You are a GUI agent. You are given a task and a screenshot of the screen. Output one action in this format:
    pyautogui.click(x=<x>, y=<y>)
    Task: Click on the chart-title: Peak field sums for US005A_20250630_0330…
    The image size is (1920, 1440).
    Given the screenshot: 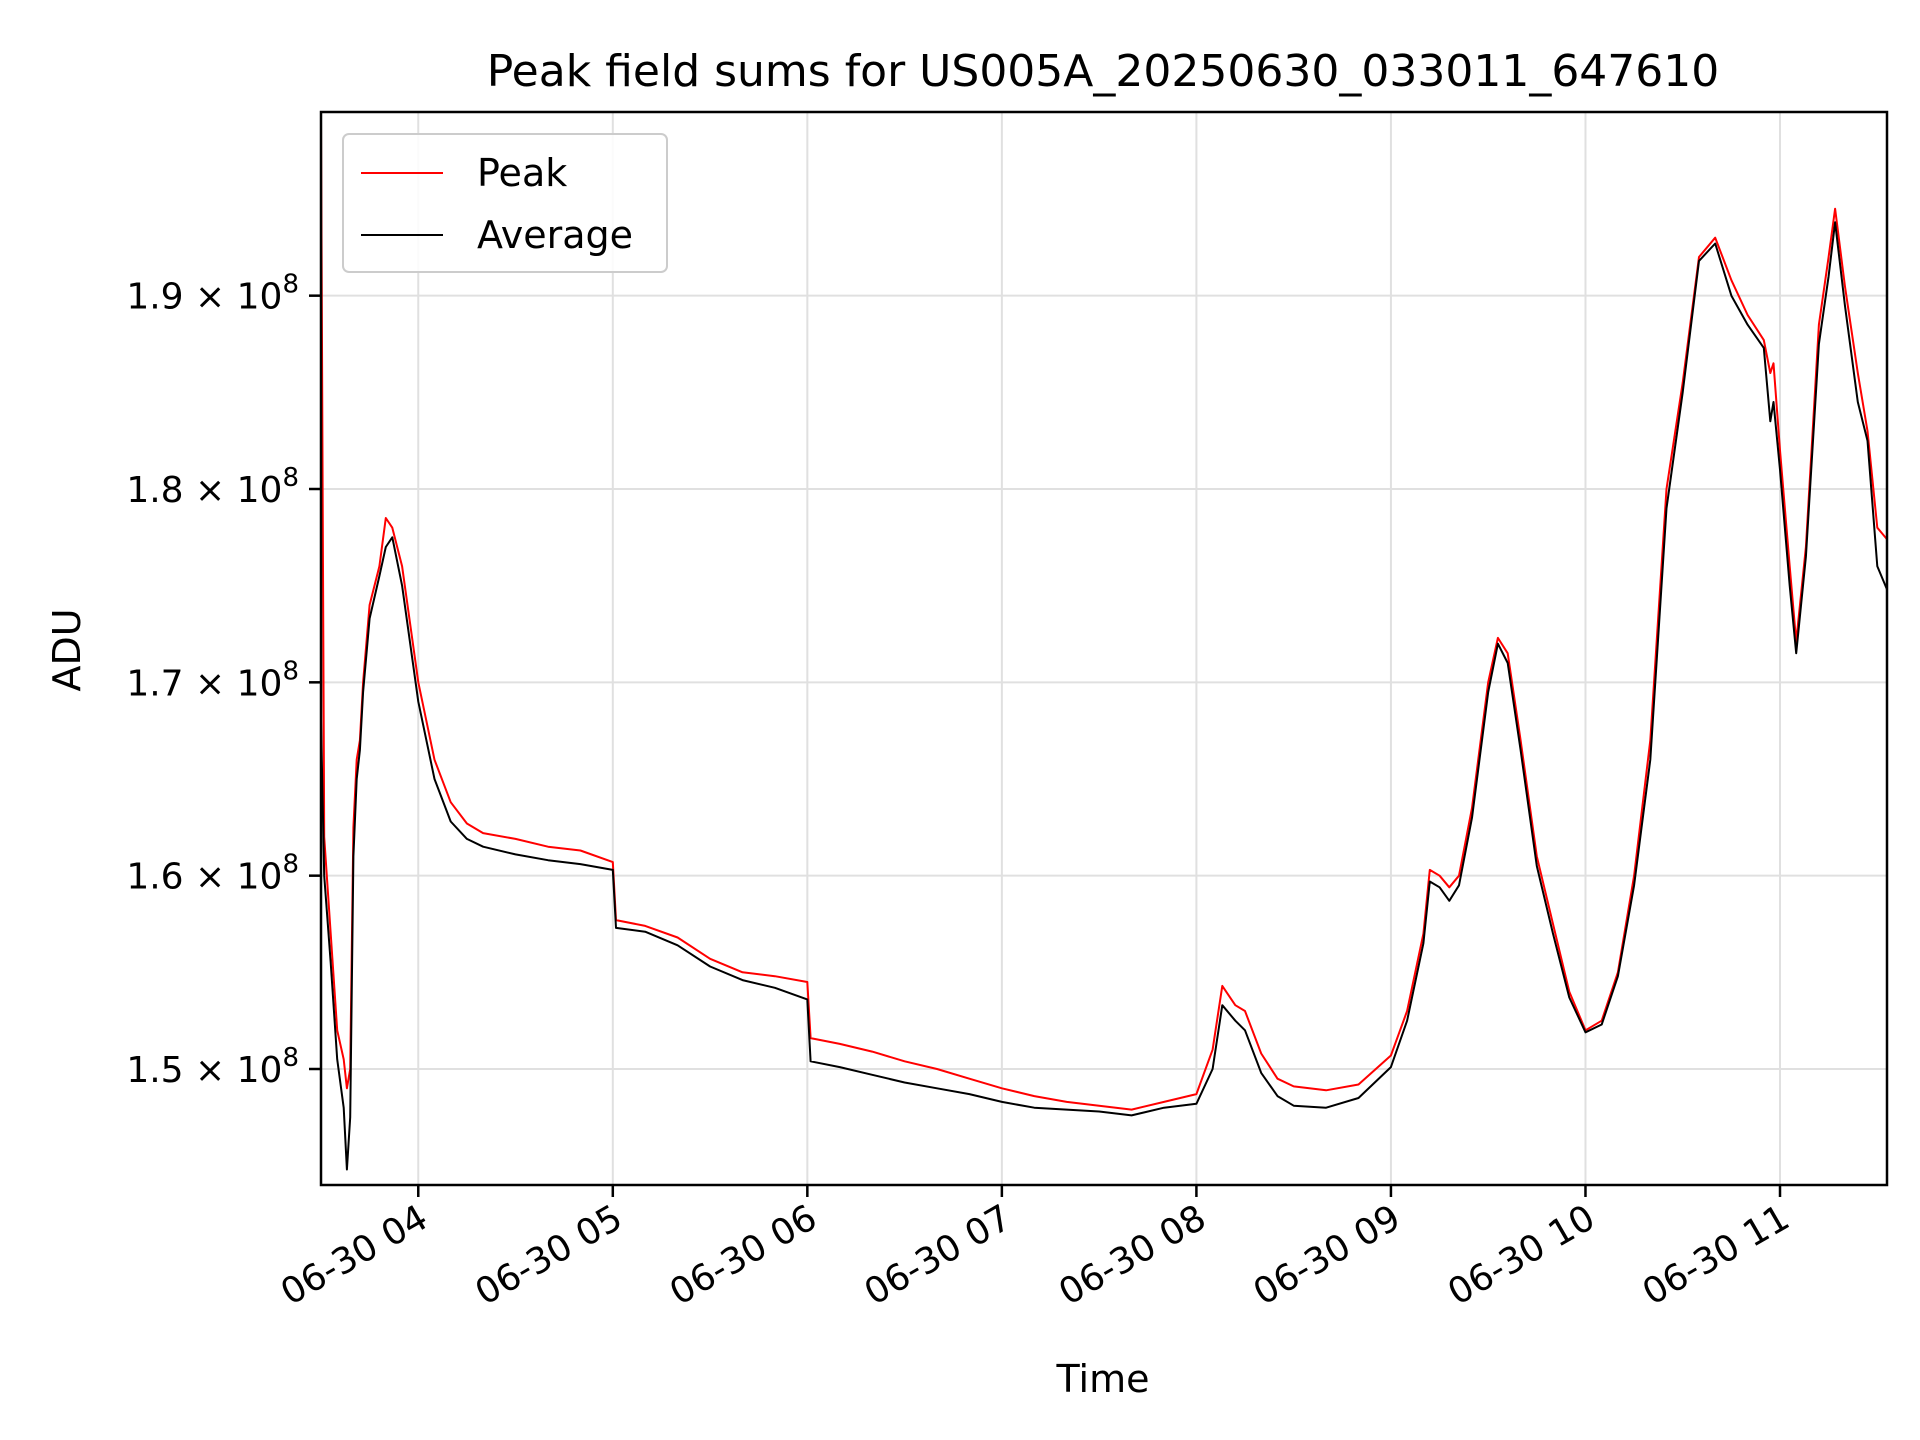 What is the action you would take?
    pyautogui.click(x=1103, y=71)
    